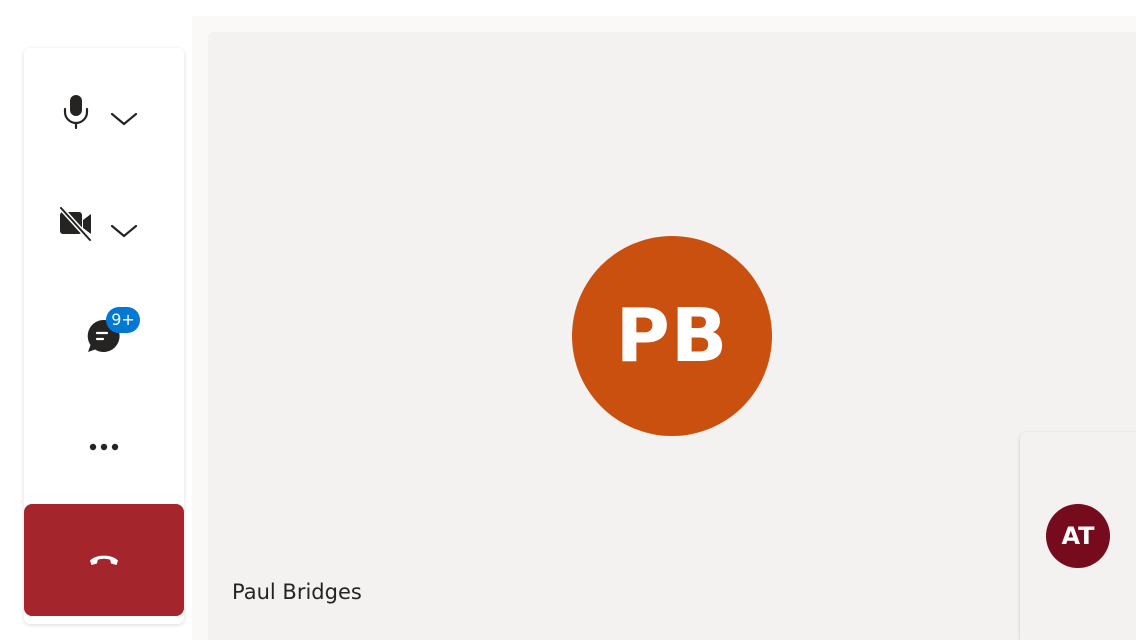  What do you see at coordinates (104, 104) in the screenshot?
I see `microphone-button` at bounding box center [104, 104].